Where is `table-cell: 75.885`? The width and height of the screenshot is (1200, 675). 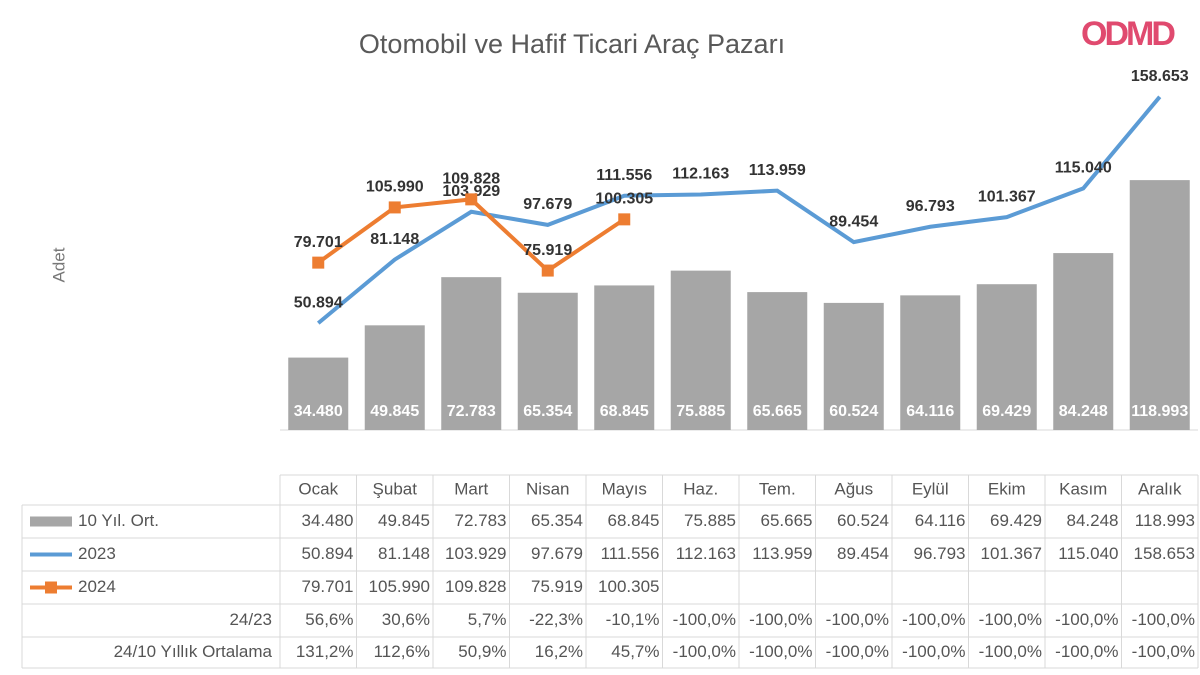 table-cell: 75.885 is located at coordinates (710, 520).